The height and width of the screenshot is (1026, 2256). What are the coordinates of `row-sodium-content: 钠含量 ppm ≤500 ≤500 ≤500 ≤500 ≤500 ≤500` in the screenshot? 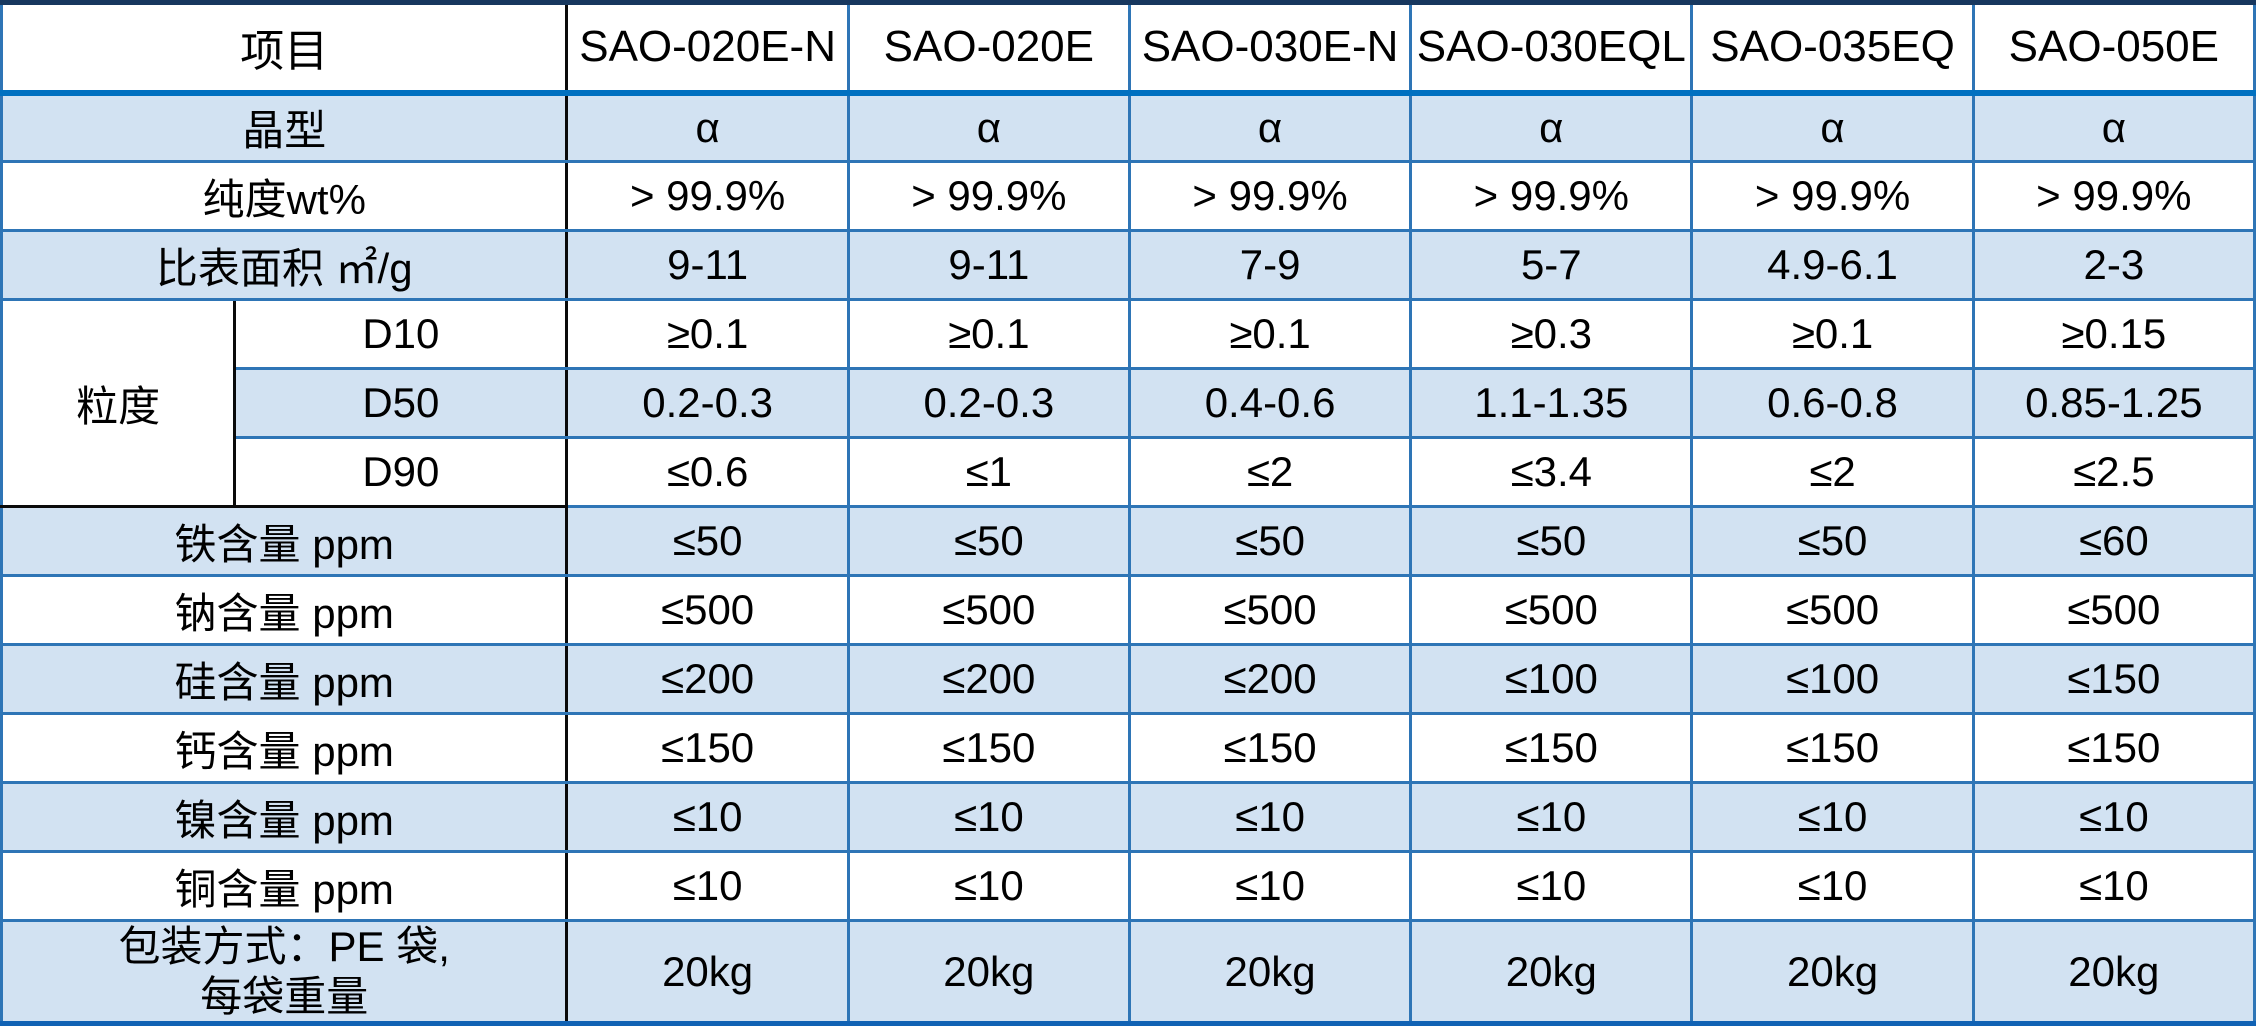 It's located at (1128, 610).